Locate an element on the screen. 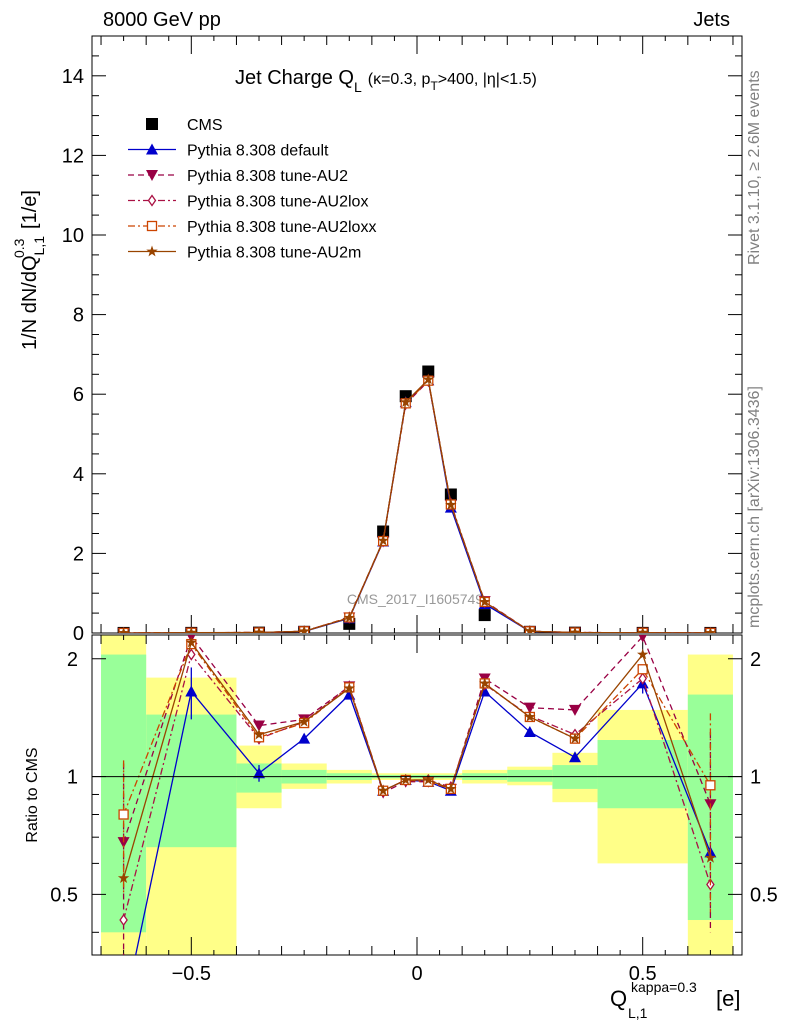 The width and height of the screenshot is (786, 1024). legend-label-4: Pythia 8.308 tune-AU2loxx is located at coordinates (281, 227).